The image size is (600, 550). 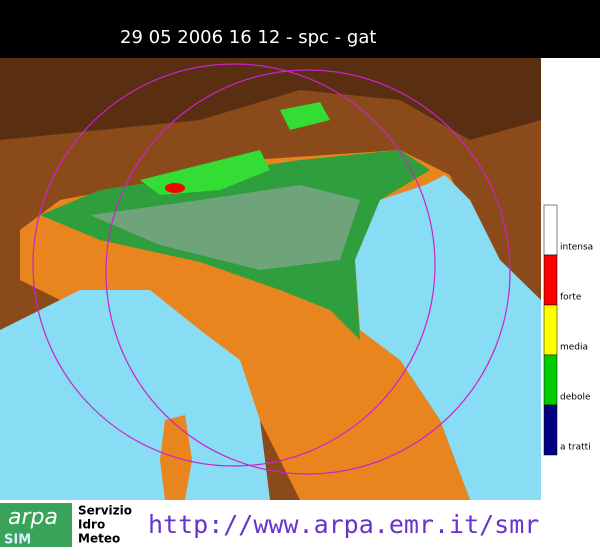 What do you see at coordinates (343, 524) in the screenshot?
I see `url: http://www.arpa.emr.it/smr` at bounding box center [343, 524].